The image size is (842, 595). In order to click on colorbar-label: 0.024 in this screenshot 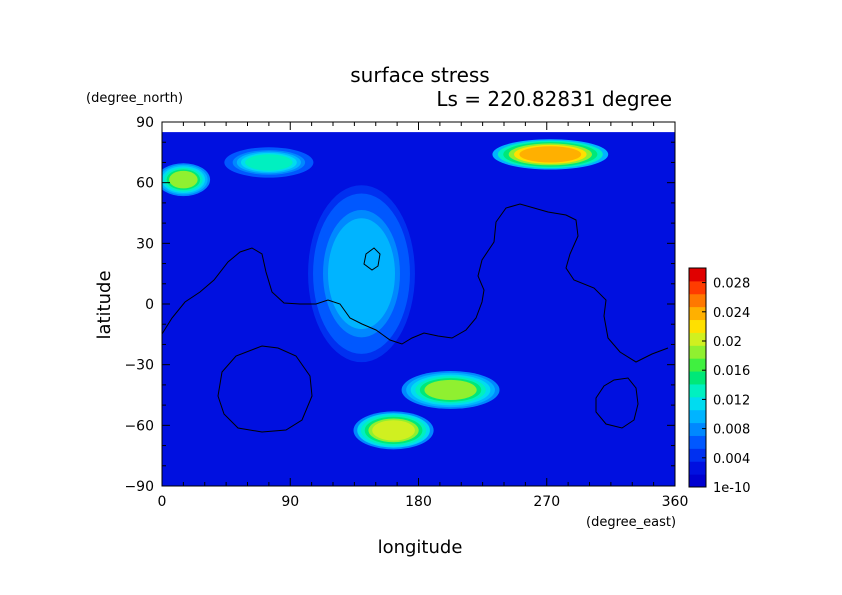, I will do `click(731, 313)`.